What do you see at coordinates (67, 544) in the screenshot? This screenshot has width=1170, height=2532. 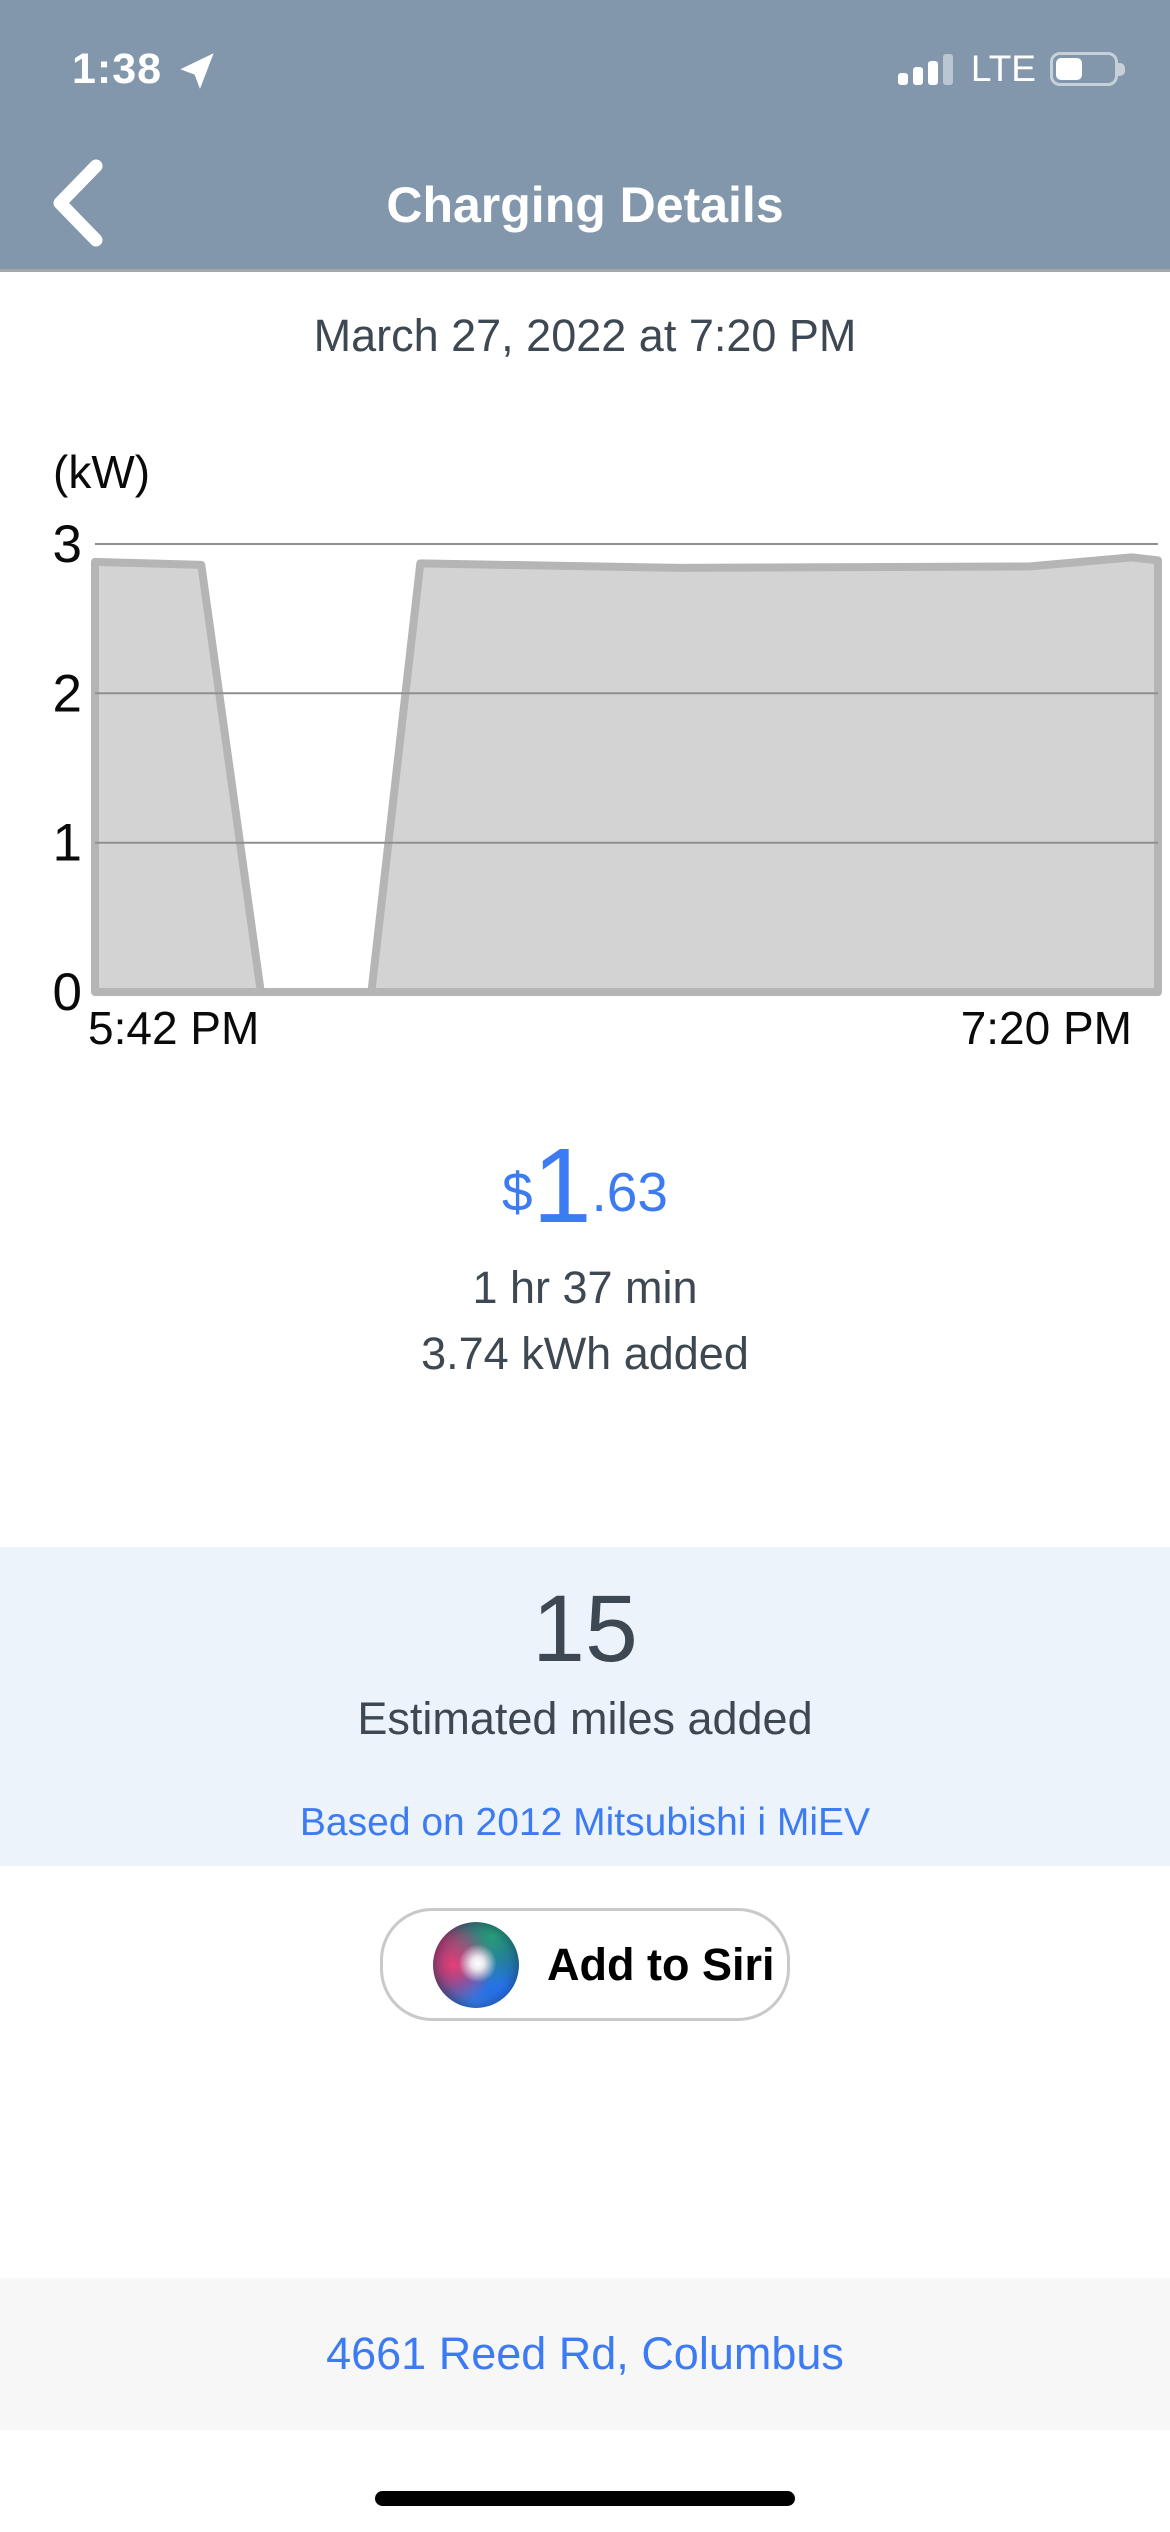 I see `svg-text: 3` at bounding box center [67, 544].